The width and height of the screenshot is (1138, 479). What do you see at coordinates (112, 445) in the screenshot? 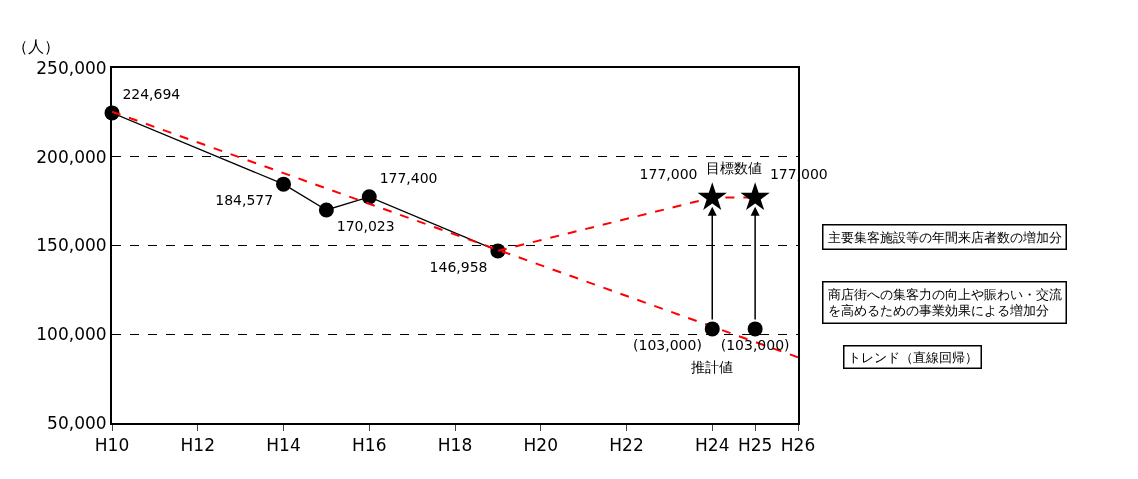
I see `x-tick-label: H10` at bounding box center [112, 445].